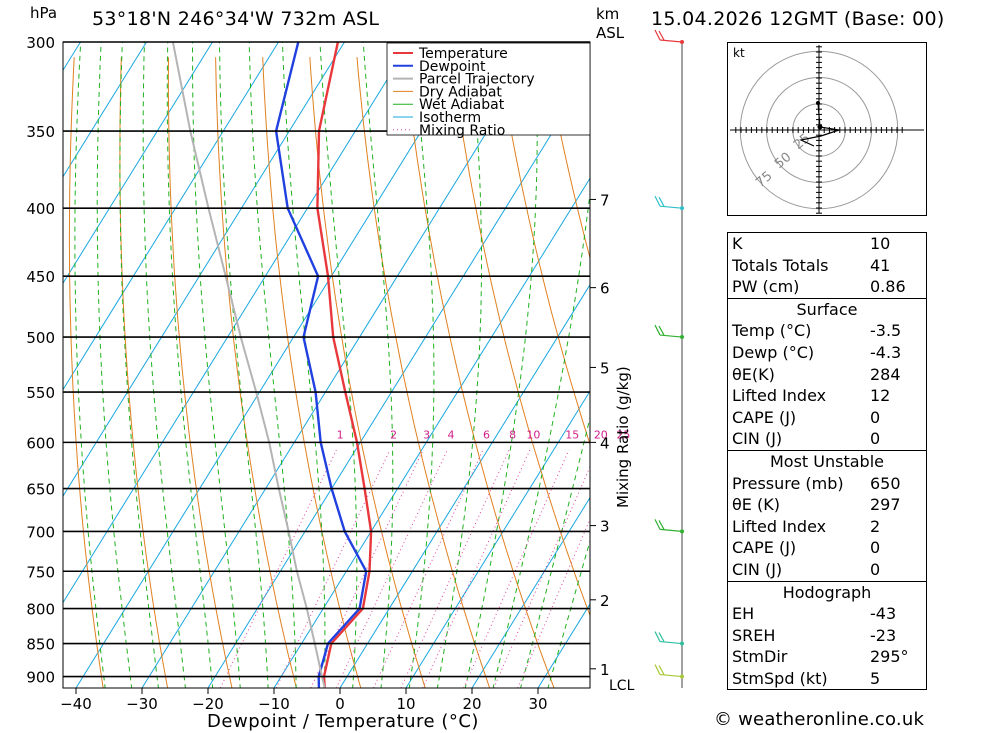  What do you see at coordinates (471, 704) in the screenshot?
I see `x-tick-label: 20` at bounding box center [471, 704].